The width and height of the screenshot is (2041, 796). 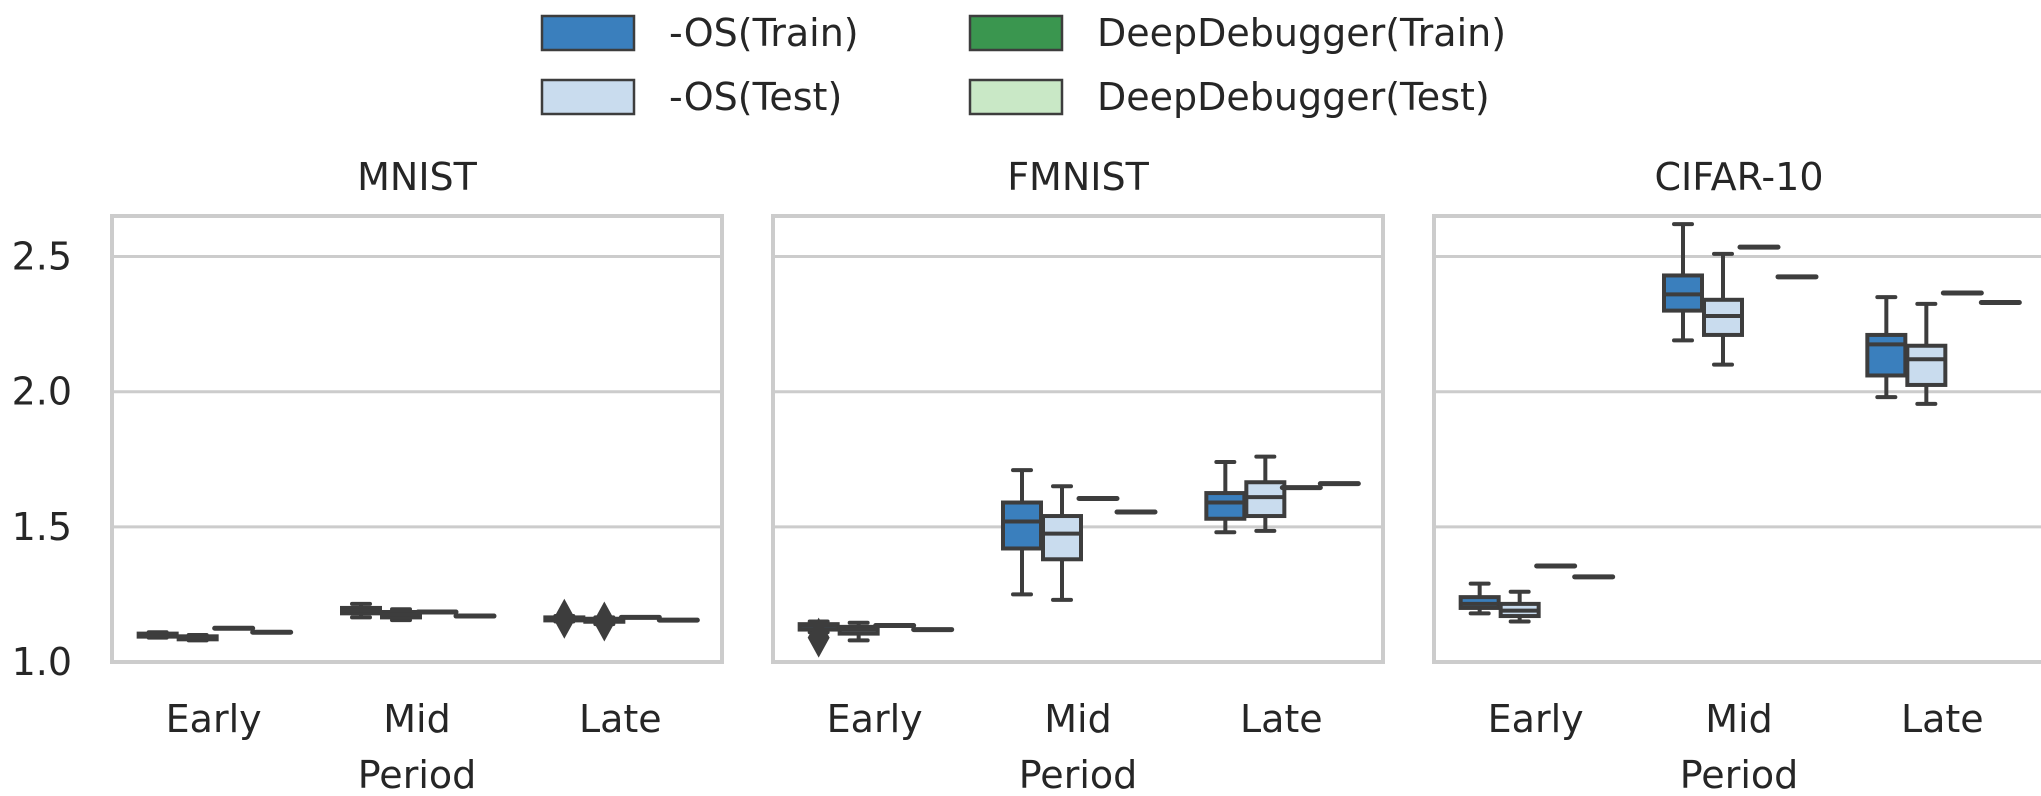 What do you see at coordinates (1738, 177) in the screenshot?
I see `panel-title: CIFAR-10` at bounding box center [1738, 177].